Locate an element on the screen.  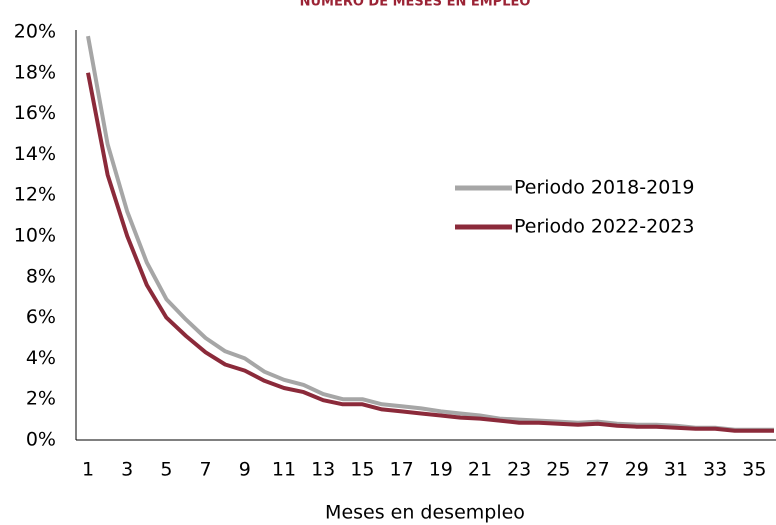
x-tick-label: 9 is located at coordinates (245, 470).